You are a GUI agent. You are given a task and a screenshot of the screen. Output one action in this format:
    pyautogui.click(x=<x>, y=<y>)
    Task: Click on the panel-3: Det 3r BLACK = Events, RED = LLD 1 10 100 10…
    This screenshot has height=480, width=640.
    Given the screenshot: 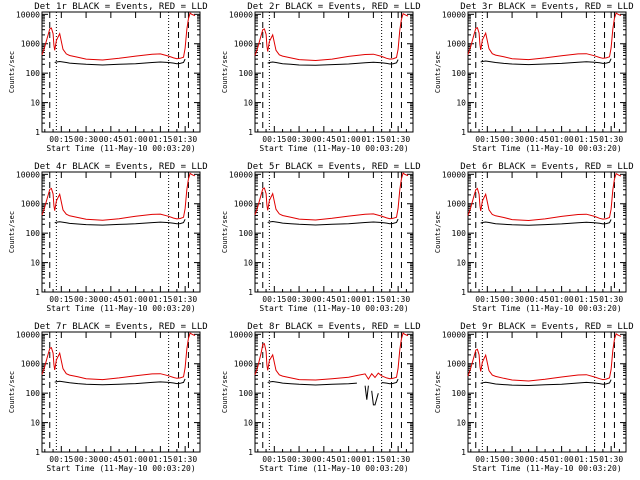 What is the action you would take?
    pyautogui.click(x=534, y=77)
    